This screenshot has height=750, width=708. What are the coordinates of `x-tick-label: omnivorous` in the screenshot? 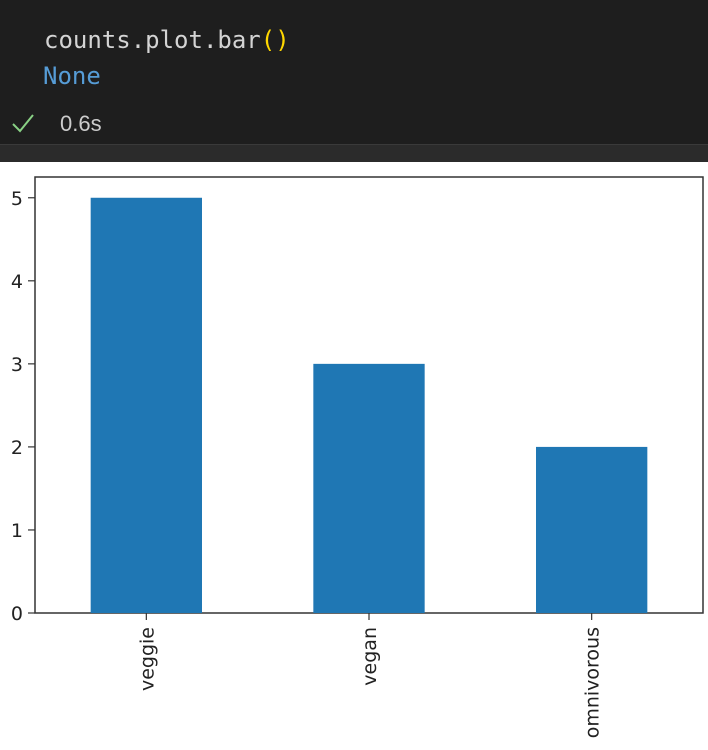 It's located at (593, 682).